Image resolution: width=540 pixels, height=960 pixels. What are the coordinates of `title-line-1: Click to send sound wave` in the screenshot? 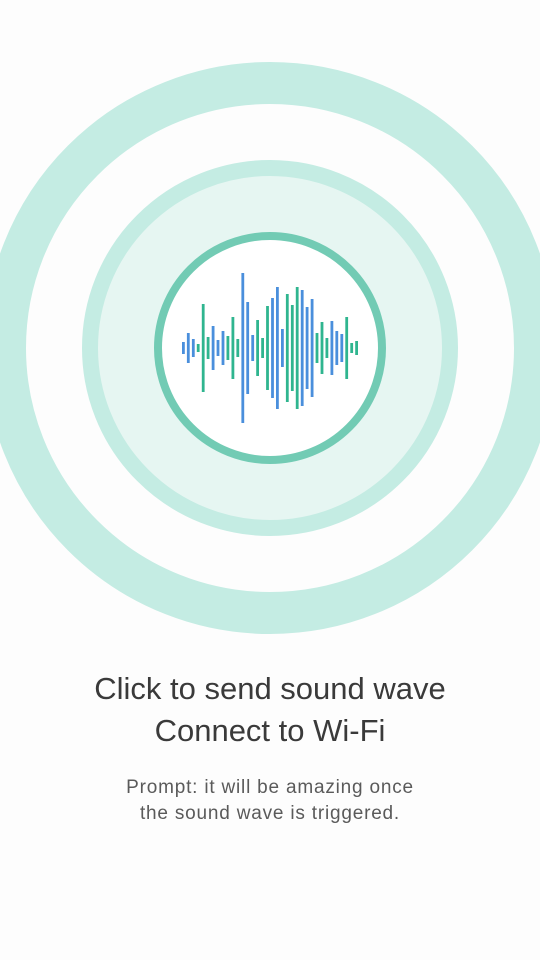 It's located at (270, 688).